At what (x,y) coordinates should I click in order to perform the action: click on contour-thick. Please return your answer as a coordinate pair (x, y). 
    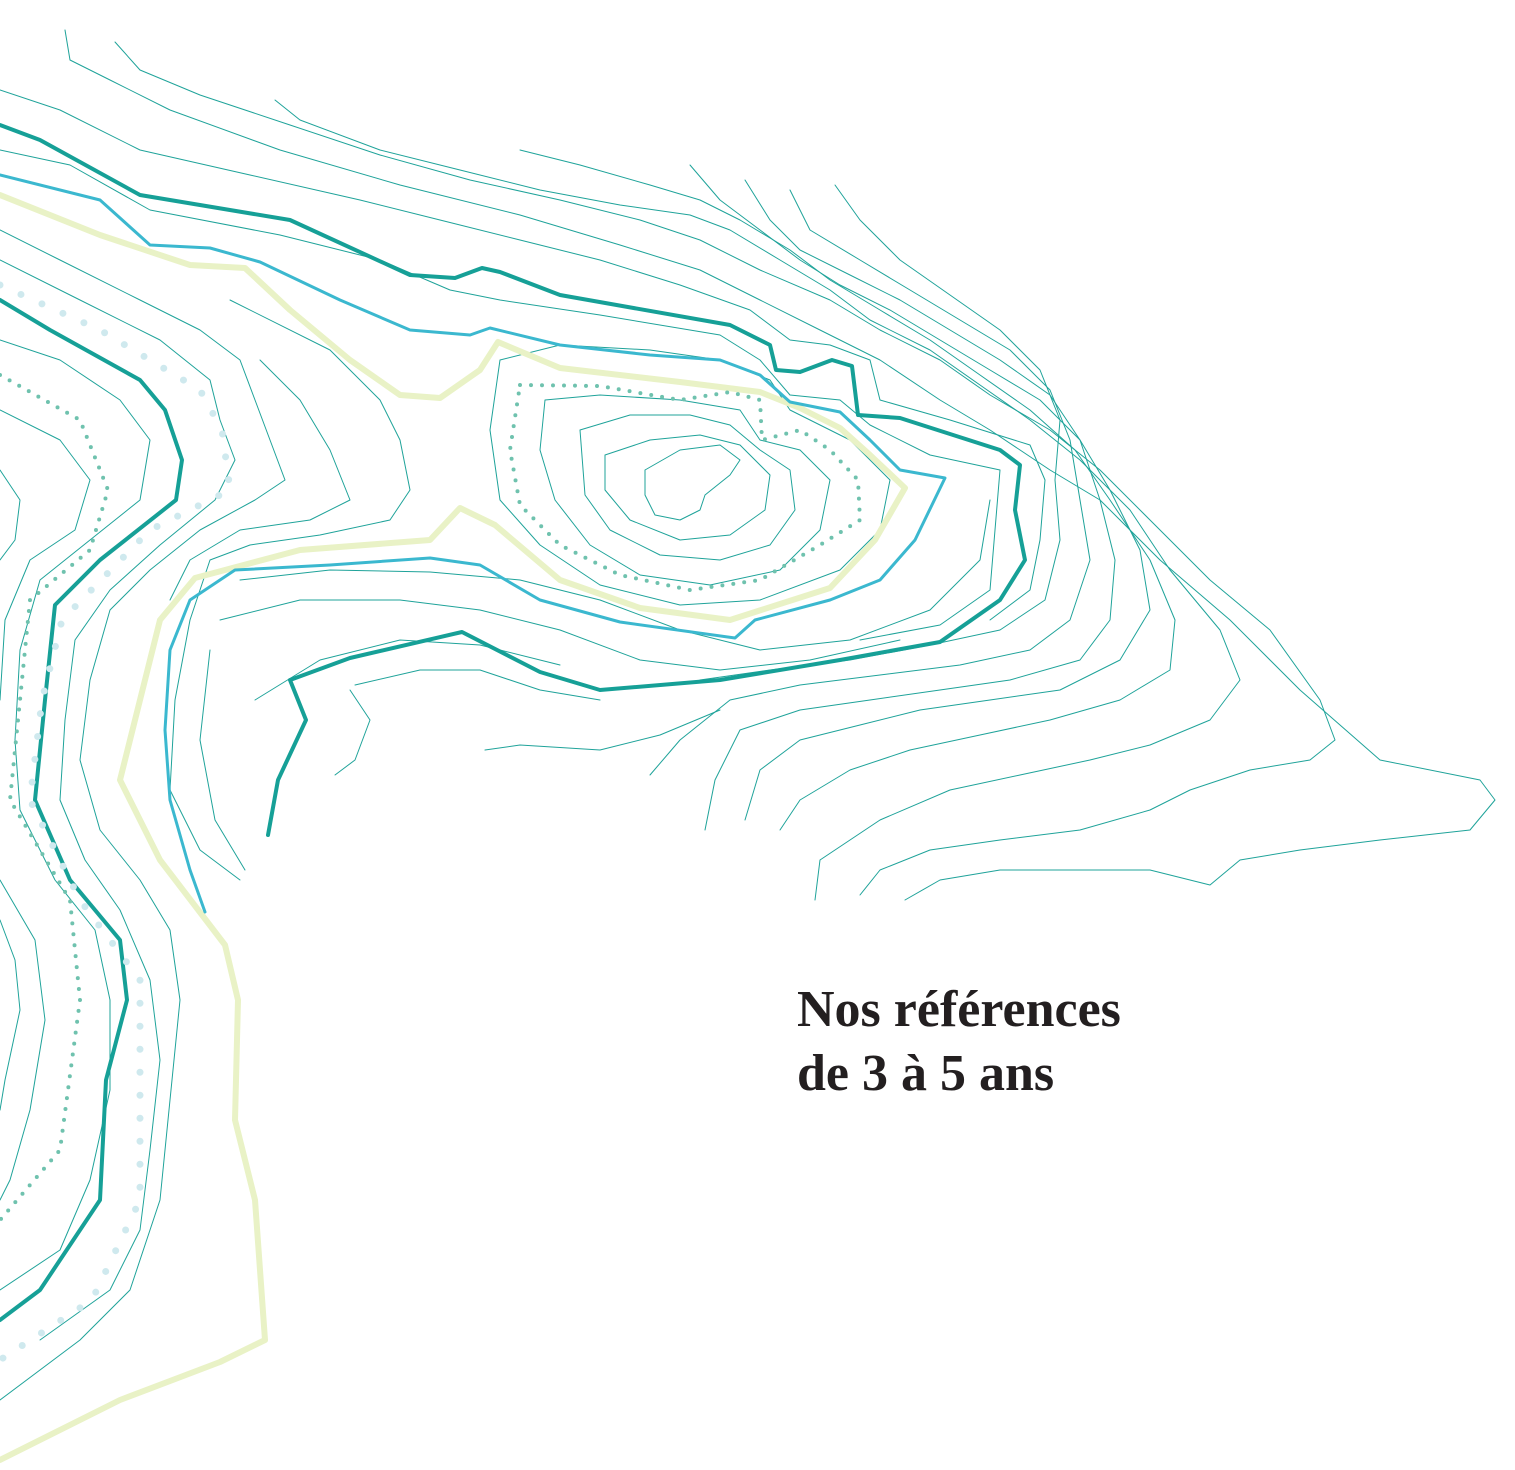
    Looking at the image, I should click on (92, 810).